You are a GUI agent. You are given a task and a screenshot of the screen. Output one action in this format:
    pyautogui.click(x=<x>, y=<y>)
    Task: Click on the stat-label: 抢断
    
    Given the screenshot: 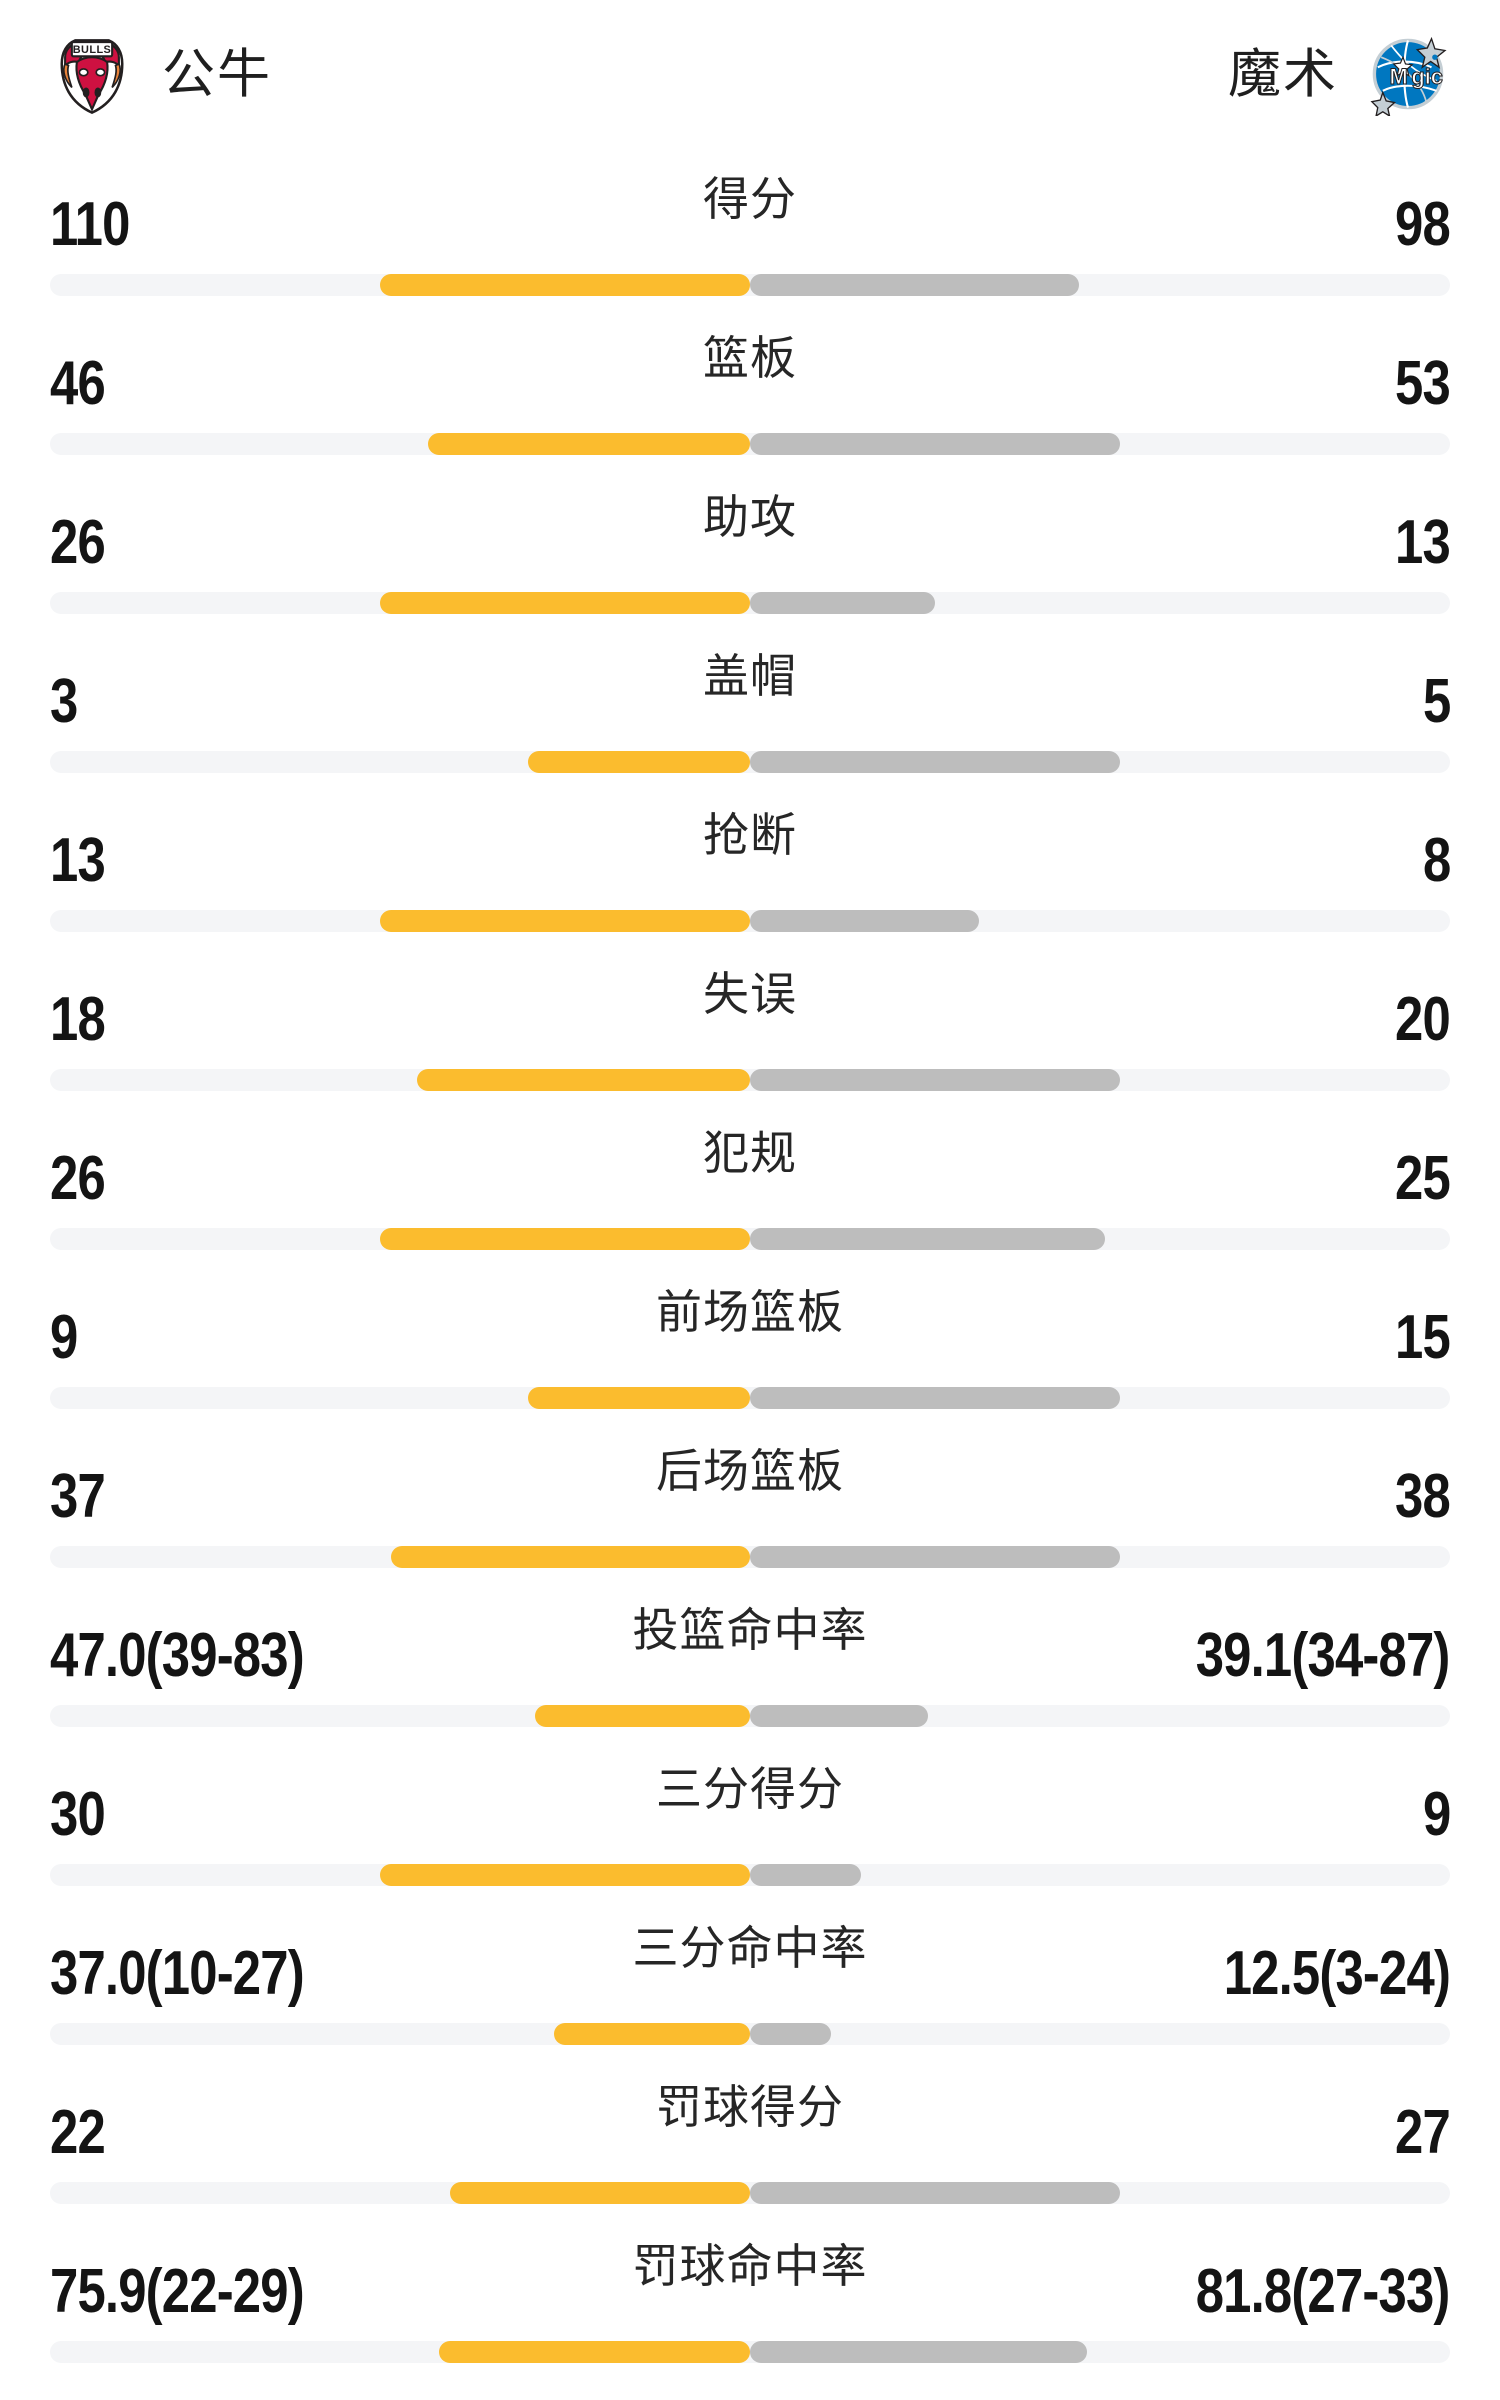 What is the action you would take?
    pyautogui.click(x=750, y=835)
    